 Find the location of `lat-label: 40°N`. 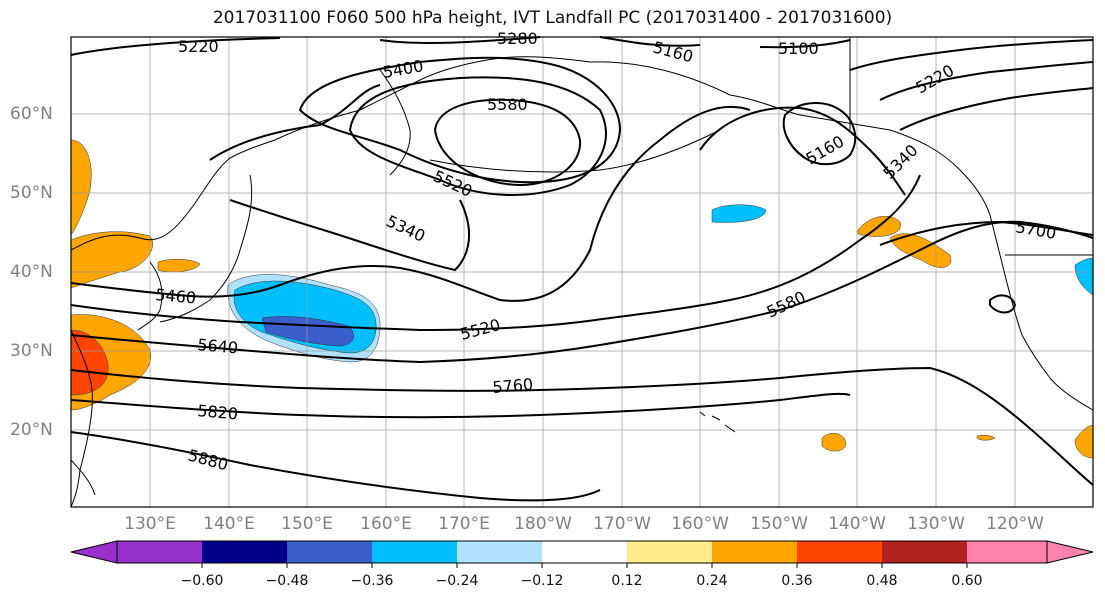

lat-label: 40°N is located at coordinates (31, 272).